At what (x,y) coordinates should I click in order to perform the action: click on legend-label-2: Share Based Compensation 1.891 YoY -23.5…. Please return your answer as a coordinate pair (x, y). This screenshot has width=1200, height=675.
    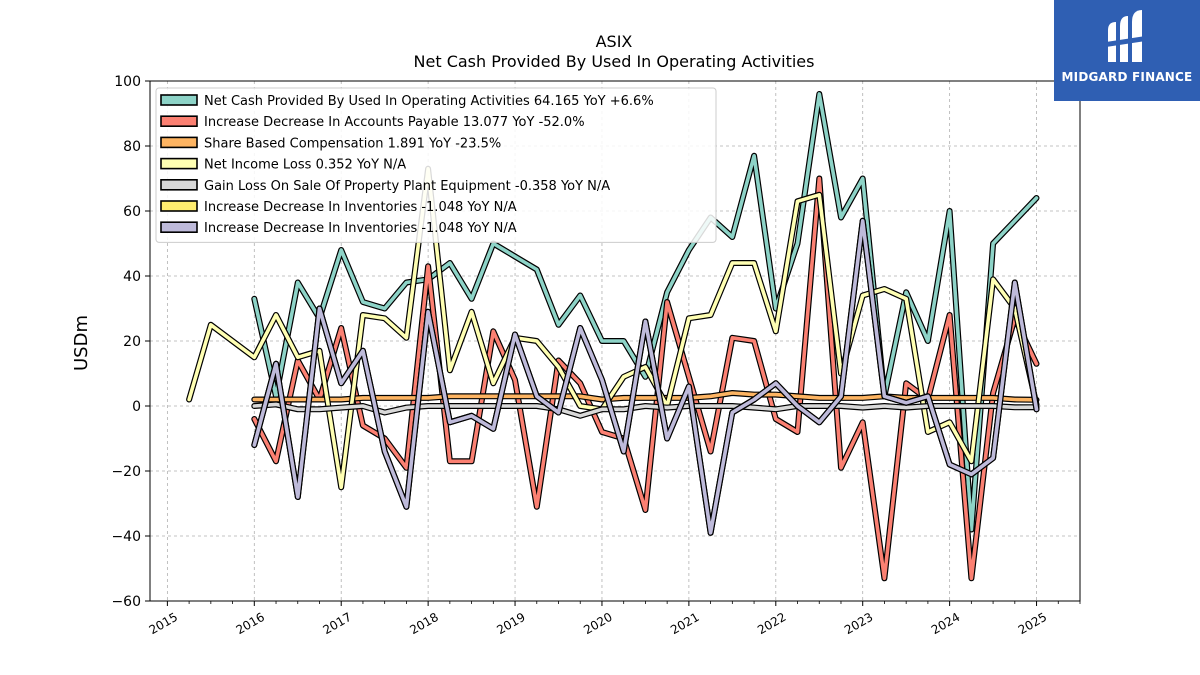
    Looking at the image, I should click on (352, 143).